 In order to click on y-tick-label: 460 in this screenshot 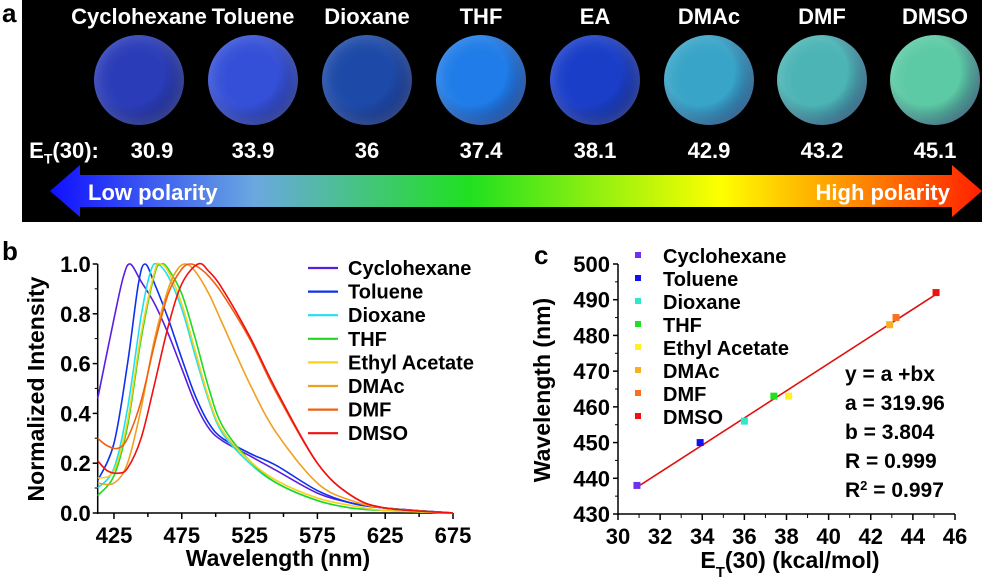, I will do `click(591, 407)`.